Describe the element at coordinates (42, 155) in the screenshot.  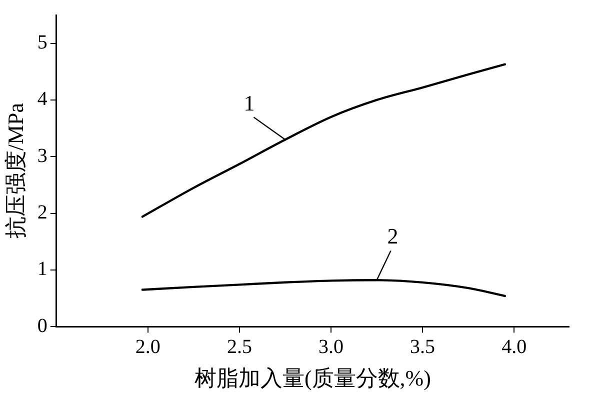
I see `y-tick-label: 3` at that location.